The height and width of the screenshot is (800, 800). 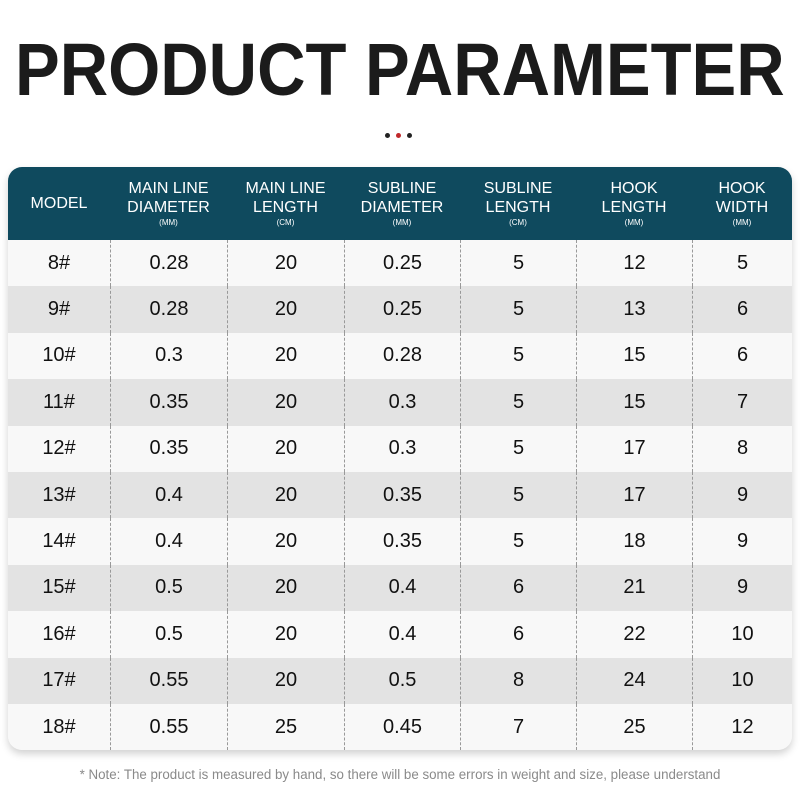 I want to click on table-cell: 18#, so click(x=59, y=726).